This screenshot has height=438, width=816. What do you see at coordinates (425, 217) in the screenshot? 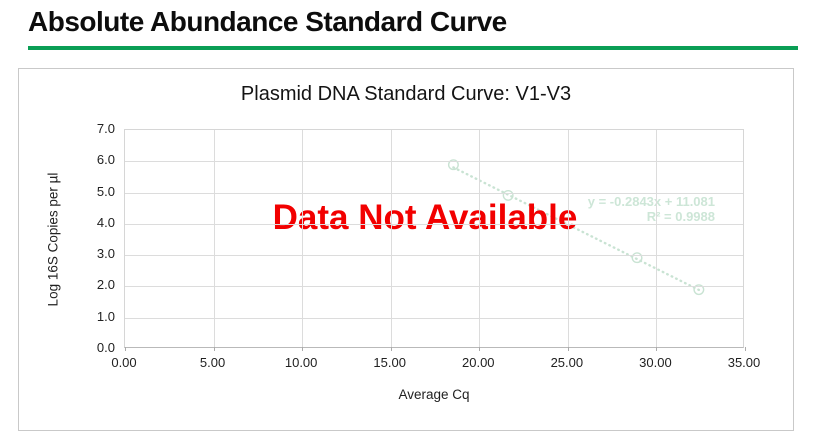
I see `data-not-available-message: Data Not Available` at bounding box center [425, 217].